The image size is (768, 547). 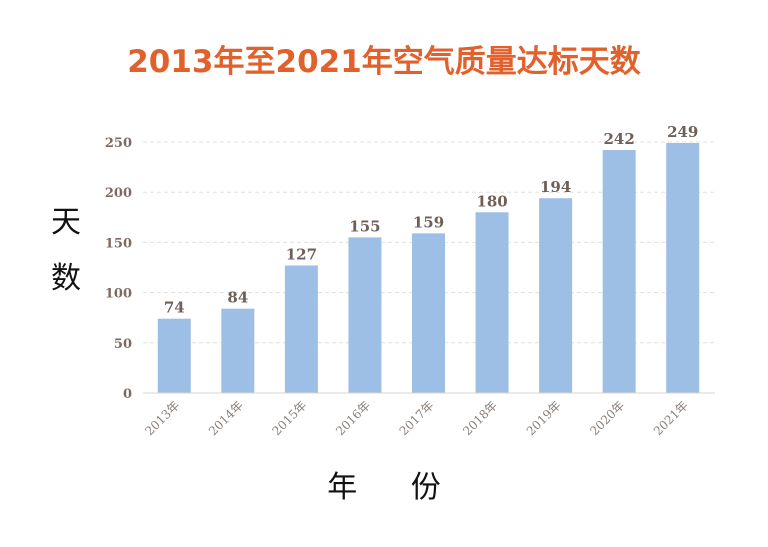 I want to click on data-label: 74, so click(x=174, y=308).